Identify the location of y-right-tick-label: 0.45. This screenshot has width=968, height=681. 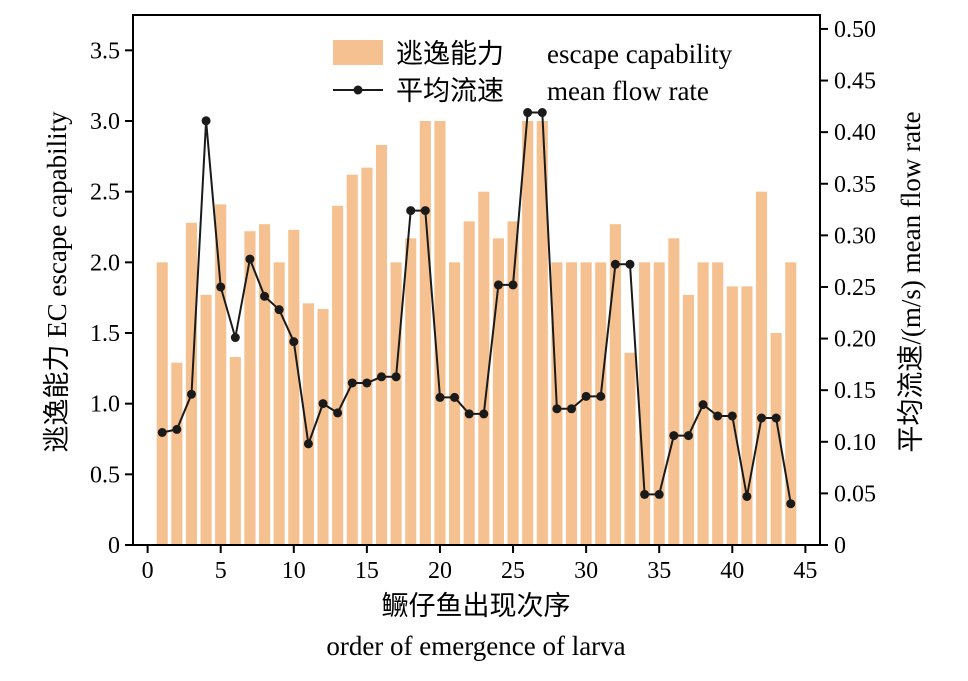
(855, 82).